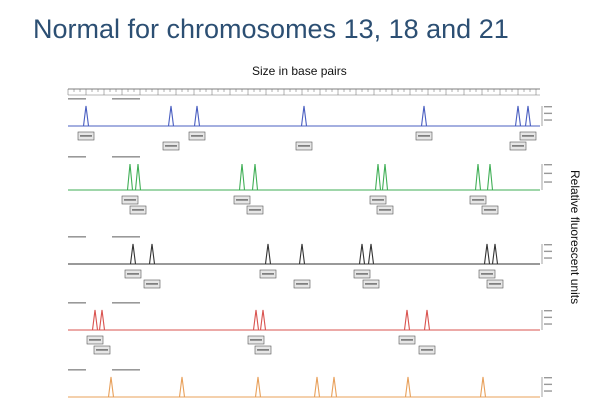 The height and width of the screenshot is (416, 596). Describe the element at coordinates (271, 29) in the screenshot. I see `slide-title: Normal for chromosomes 13, 18 and 21` at that location.